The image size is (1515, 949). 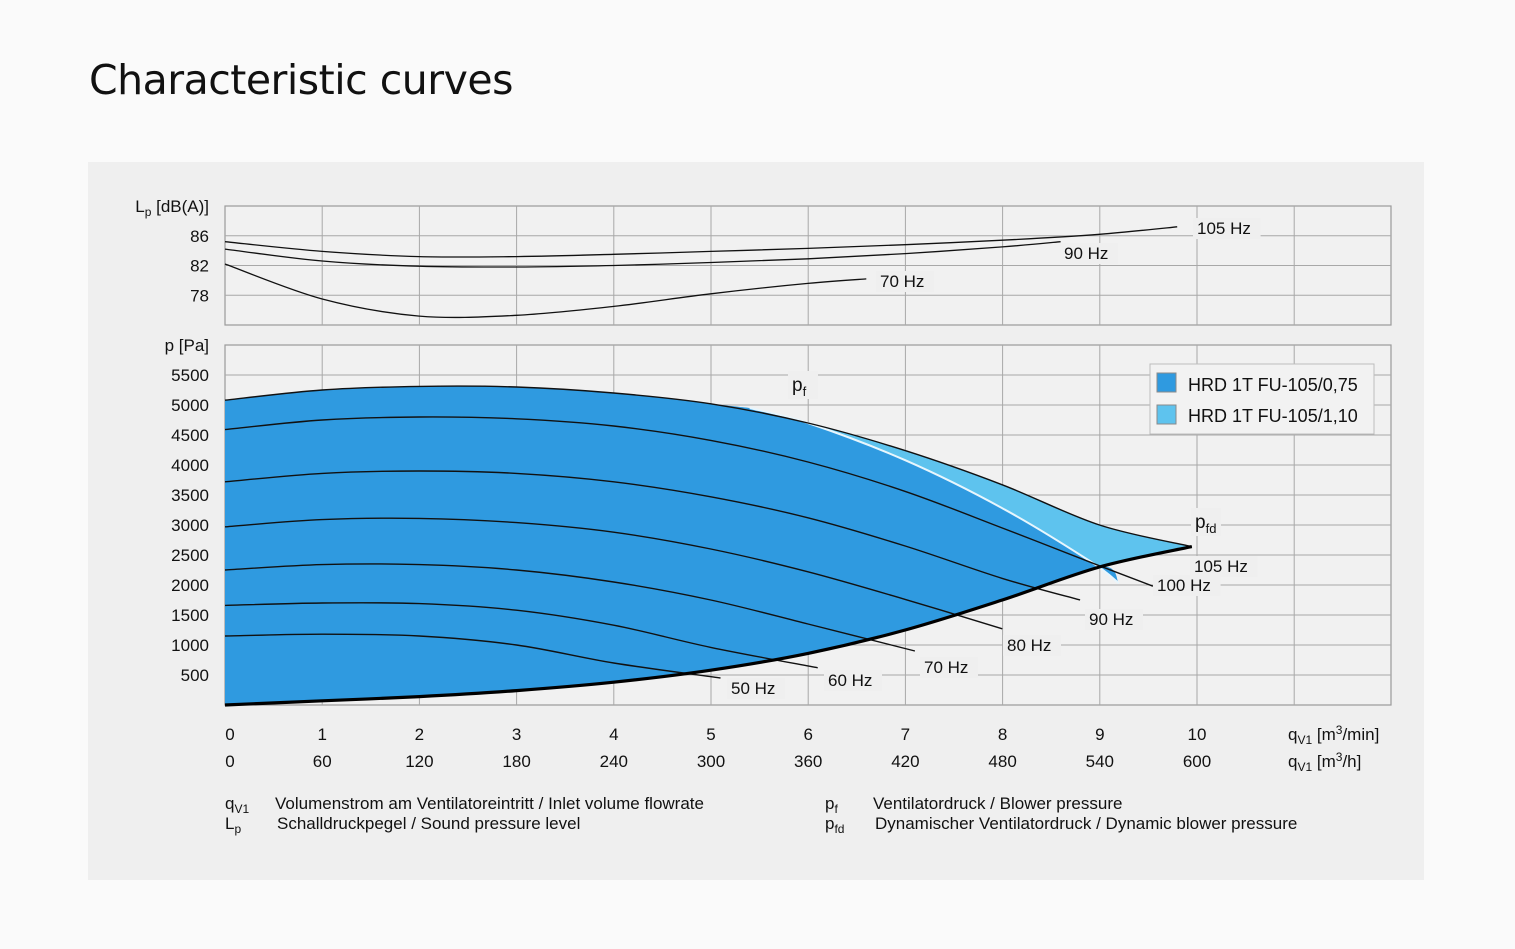 I want to click on pf-label-bg, so click(x=803, y=385).